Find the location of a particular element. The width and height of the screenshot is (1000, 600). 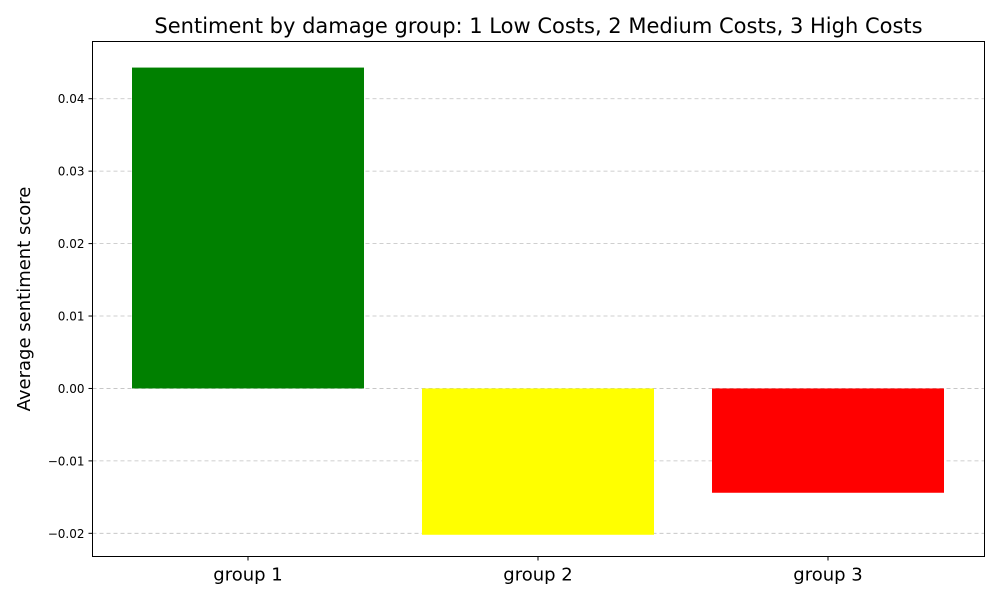

y-tick-label: 0.01 is located at coordinates (71, 317).